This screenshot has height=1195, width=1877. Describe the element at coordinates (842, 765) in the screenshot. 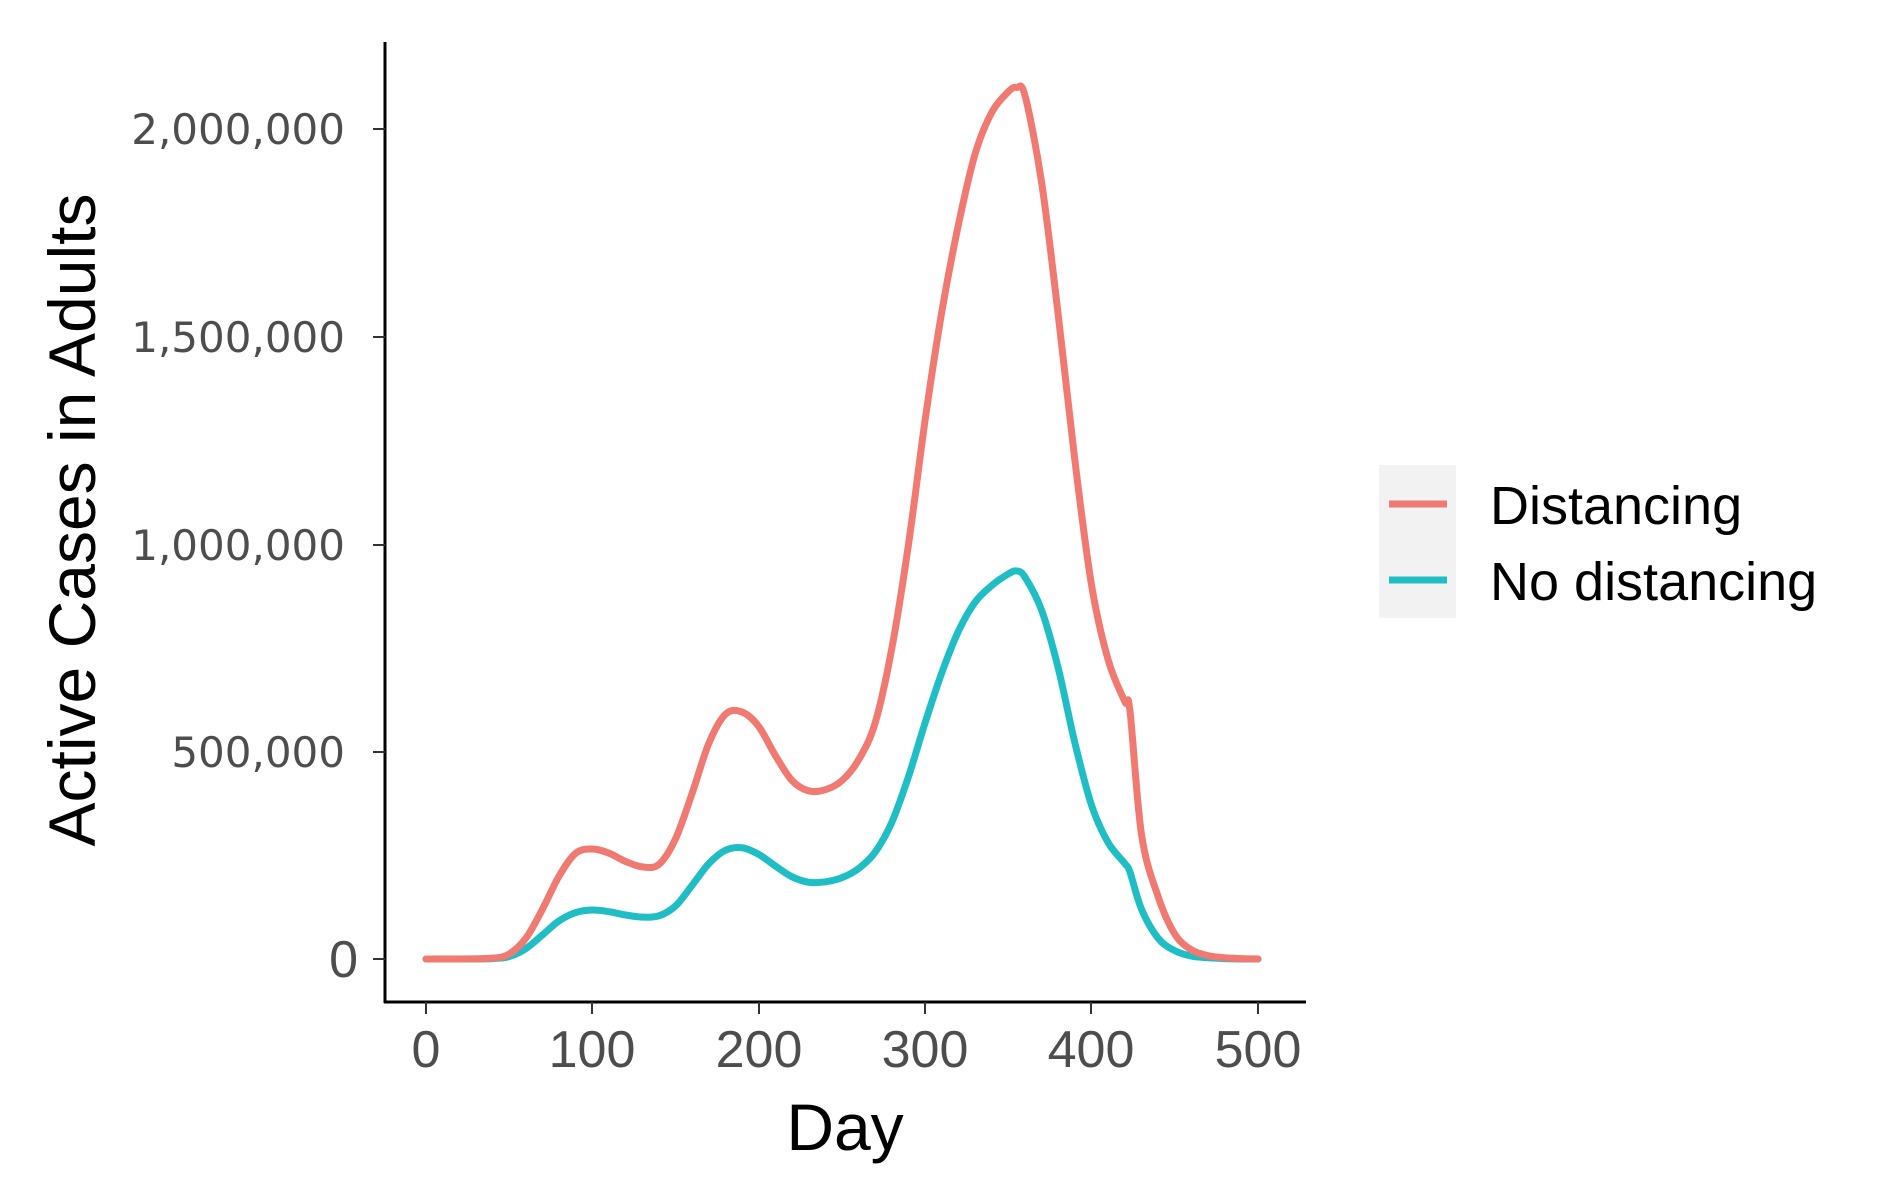

I see `series-line-no-distancing` at that location.